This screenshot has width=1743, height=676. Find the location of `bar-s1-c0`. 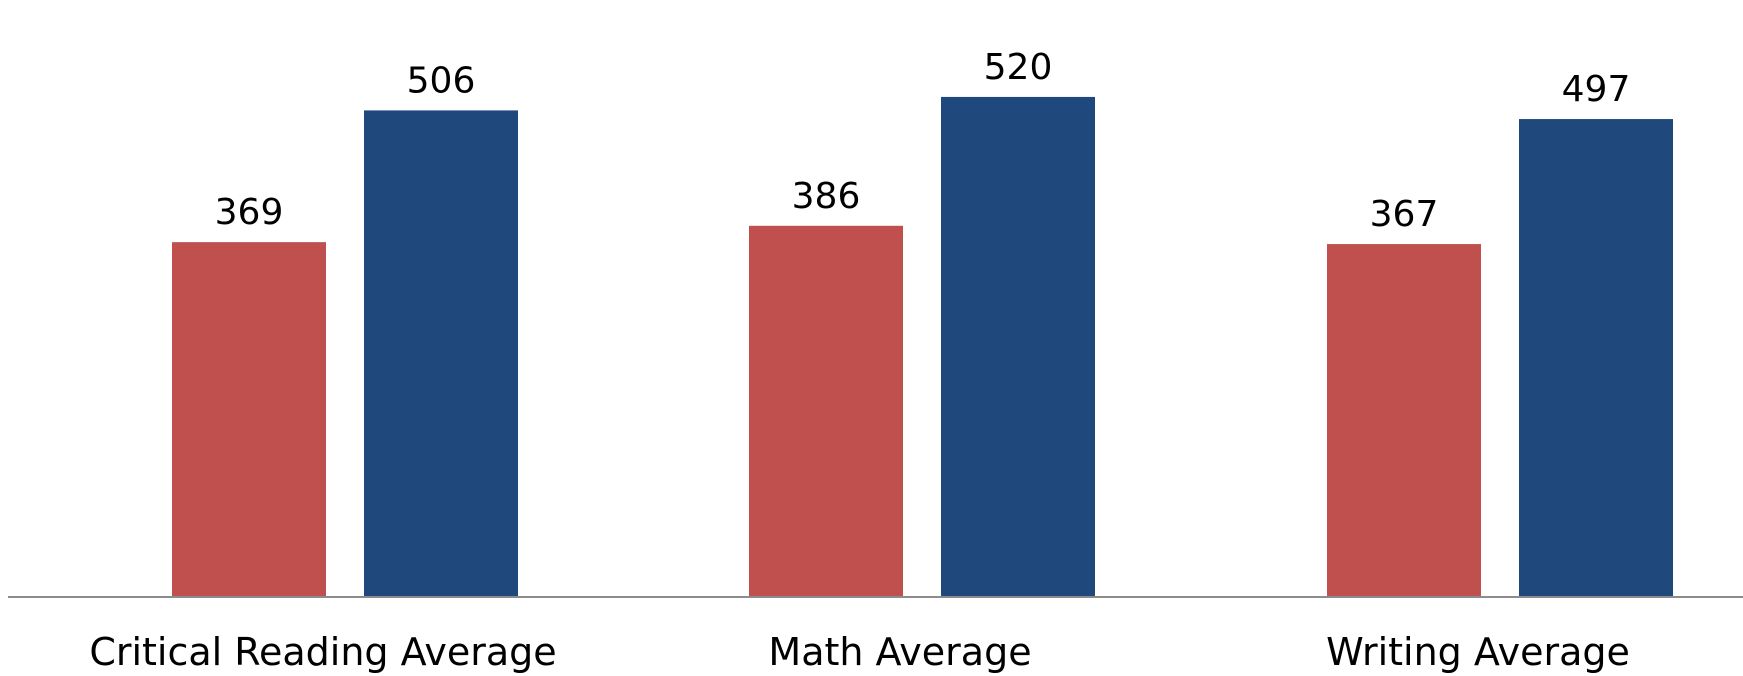

bar-s1-c0 is located at coordinates (441, 353).